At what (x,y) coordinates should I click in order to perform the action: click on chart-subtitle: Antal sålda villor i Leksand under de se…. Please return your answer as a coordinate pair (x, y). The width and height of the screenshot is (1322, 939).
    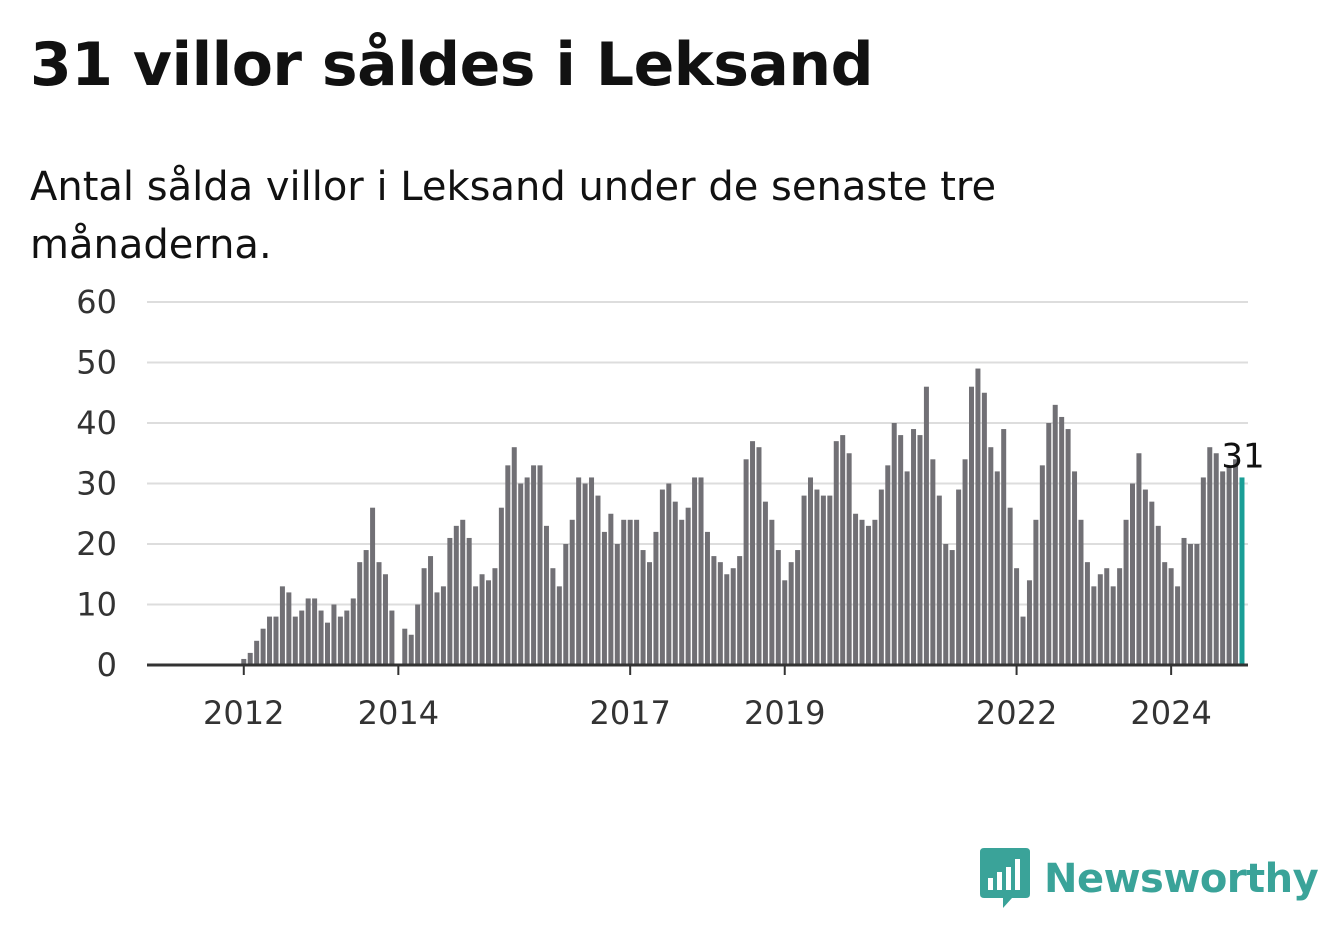
    Looking at the image, I should click on (513, 216).